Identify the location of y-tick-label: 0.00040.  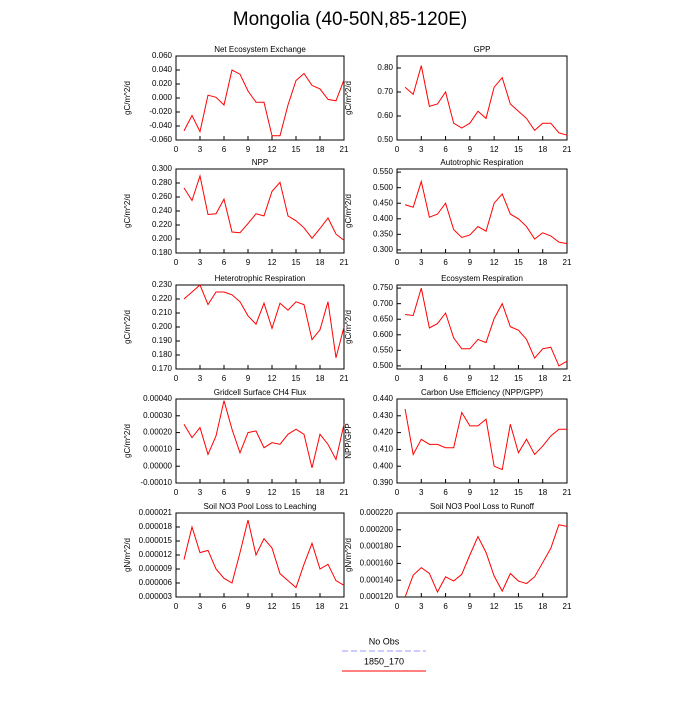
(157, 398).